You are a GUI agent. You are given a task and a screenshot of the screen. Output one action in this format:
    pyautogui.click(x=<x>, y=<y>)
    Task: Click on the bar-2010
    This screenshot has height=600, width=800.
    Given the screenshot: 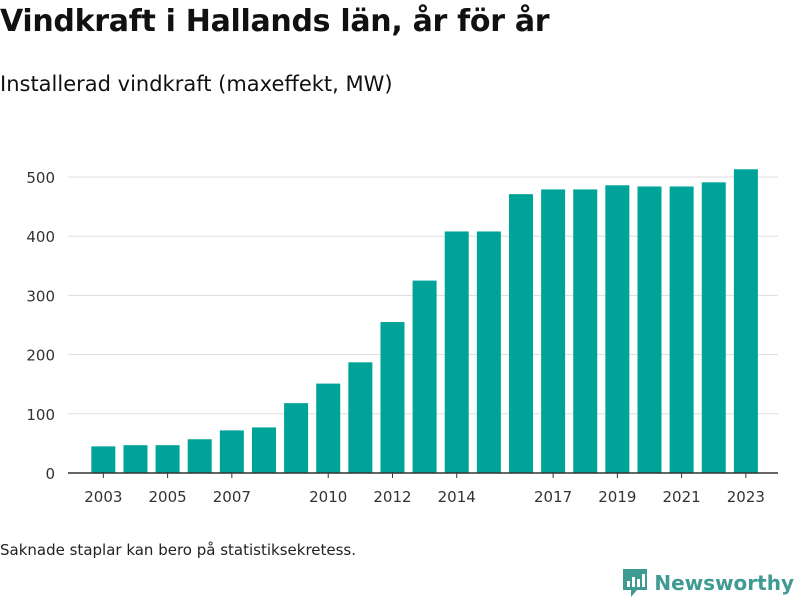 What is the action you would take?
    pyautogui.click(x=328, y=428)
    